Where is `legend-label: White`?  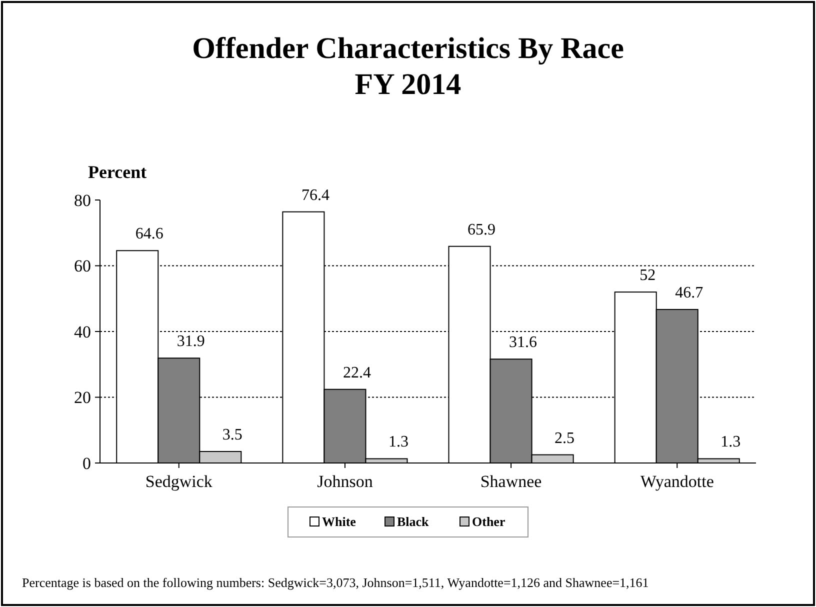 legend-label: White is located at coordinates (339, 521).